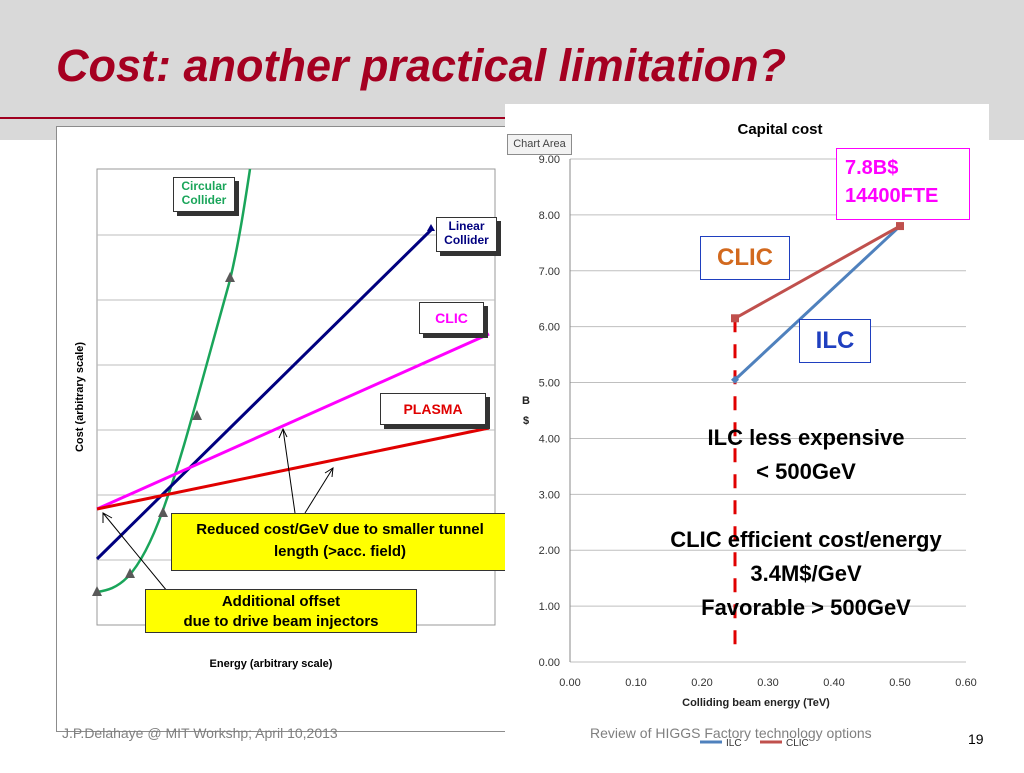  Describe the element at coordinates (80, 397) in the screenshot. I see `left-y-axis-label: Cost (arbitrary scale)` at that location.